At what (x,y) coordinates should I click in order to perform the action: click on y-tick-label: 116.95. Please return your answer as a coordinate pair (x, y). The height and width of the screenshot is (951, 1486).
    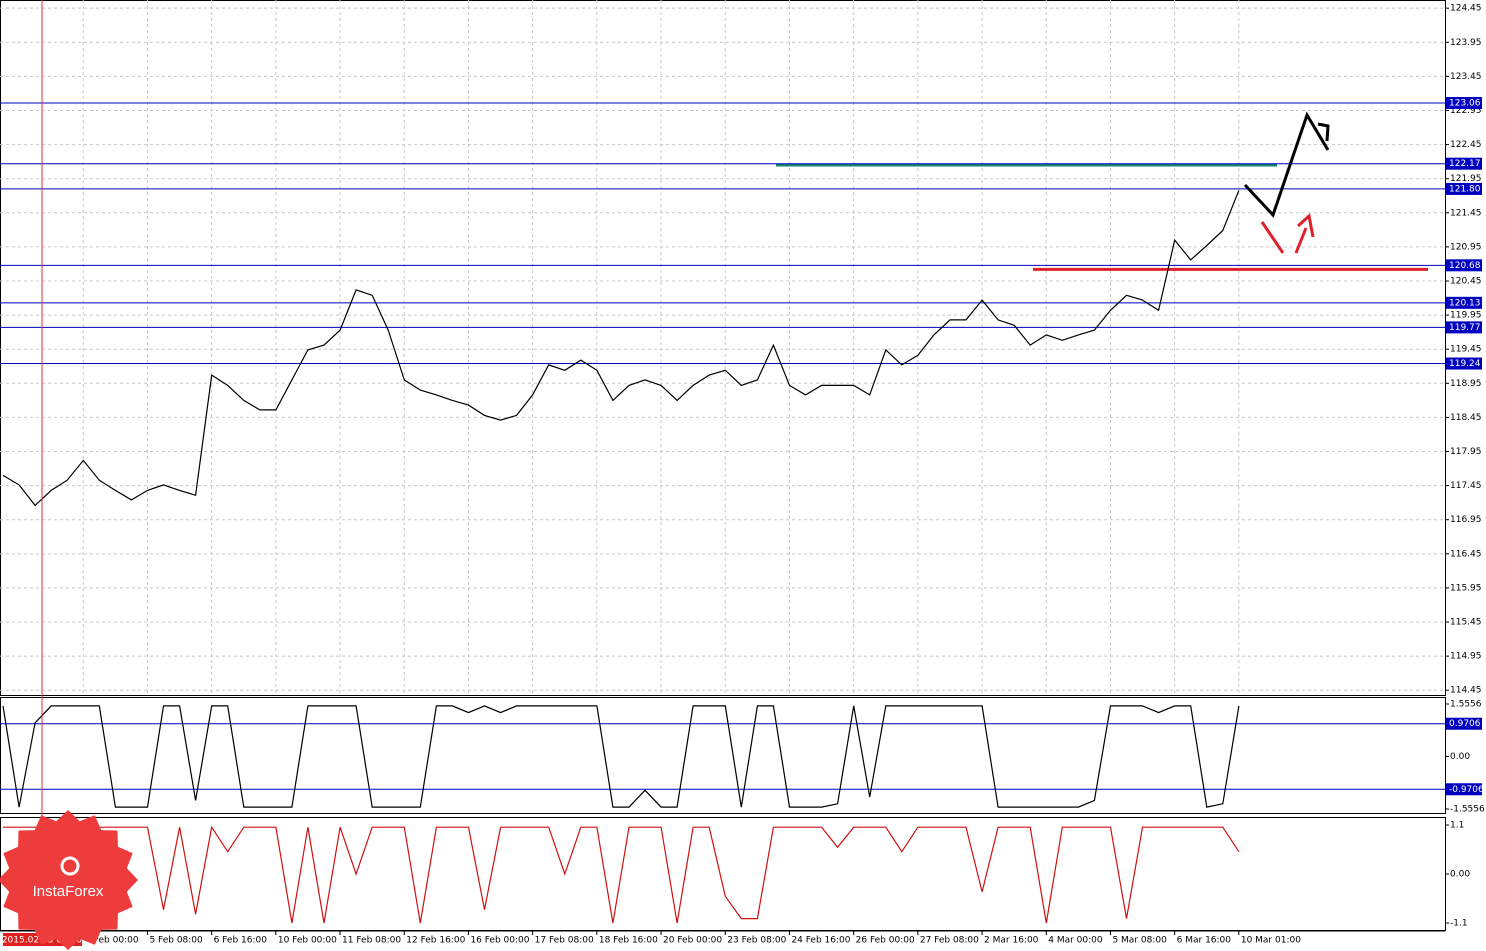
    Looking at the image, I should click on (1466, 520).